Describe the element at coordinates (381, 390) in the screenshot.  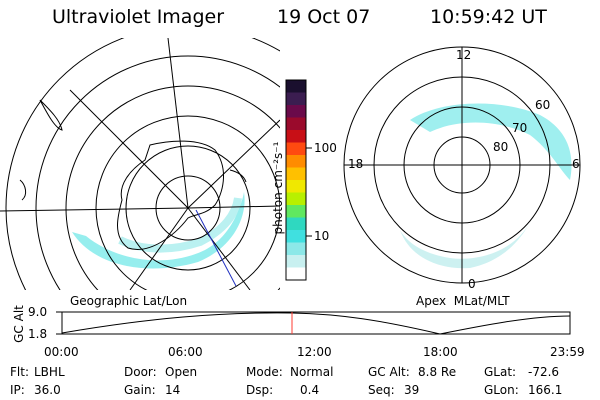
I see `status-seq-label: Seq:` at that location.